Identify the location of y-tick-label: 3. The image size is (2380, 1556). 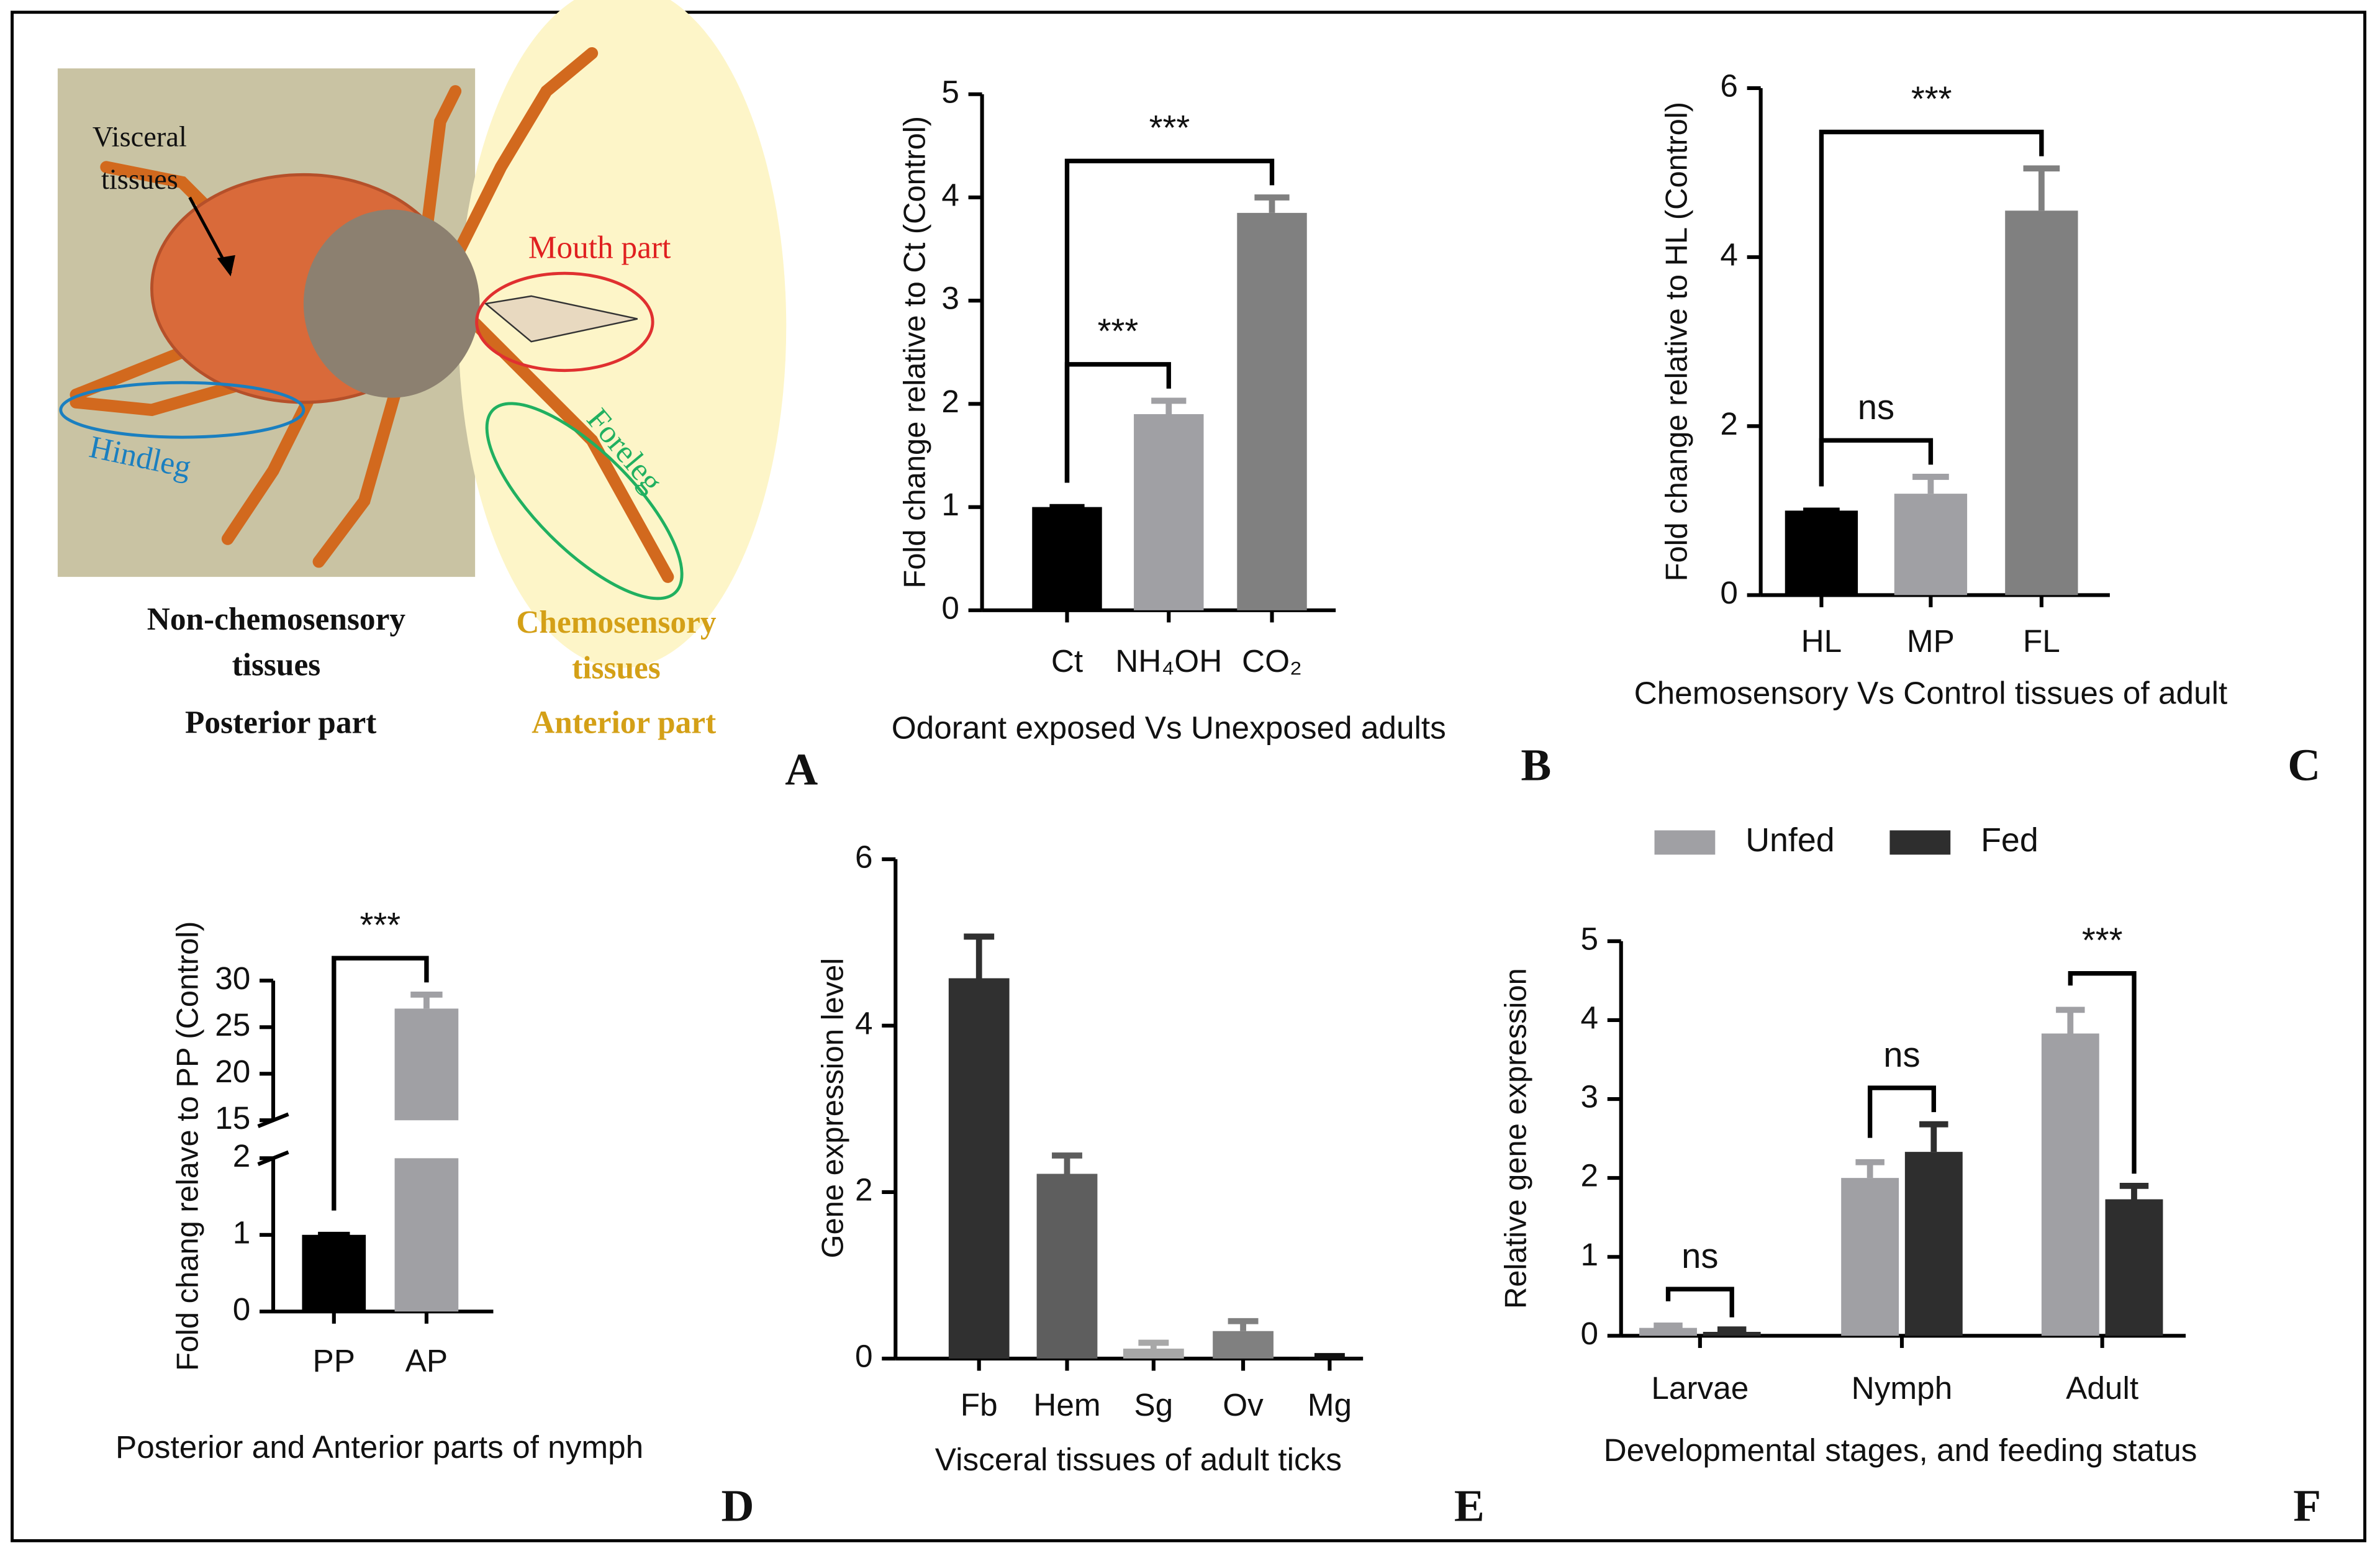
(950, 298).